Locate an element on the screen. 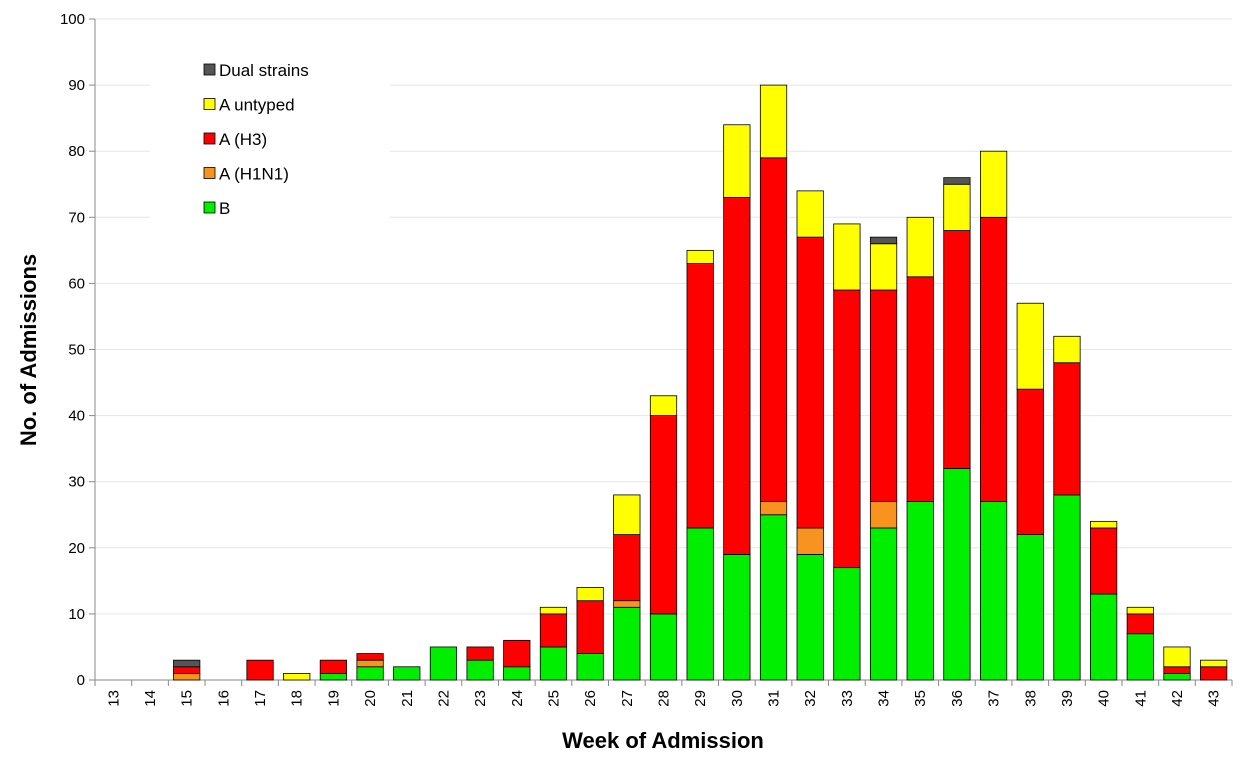 The width and height of the screenshot is (1246, 765). x-tick-label: 43 is located at coordinates (1214, 698).